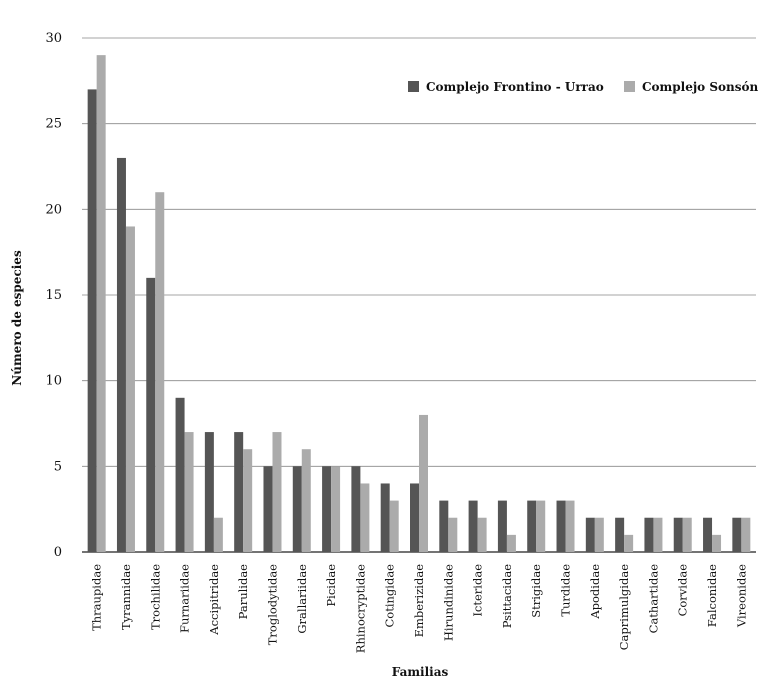  I want to click on bar-hirundinidae-frontino, so click(444, 526).